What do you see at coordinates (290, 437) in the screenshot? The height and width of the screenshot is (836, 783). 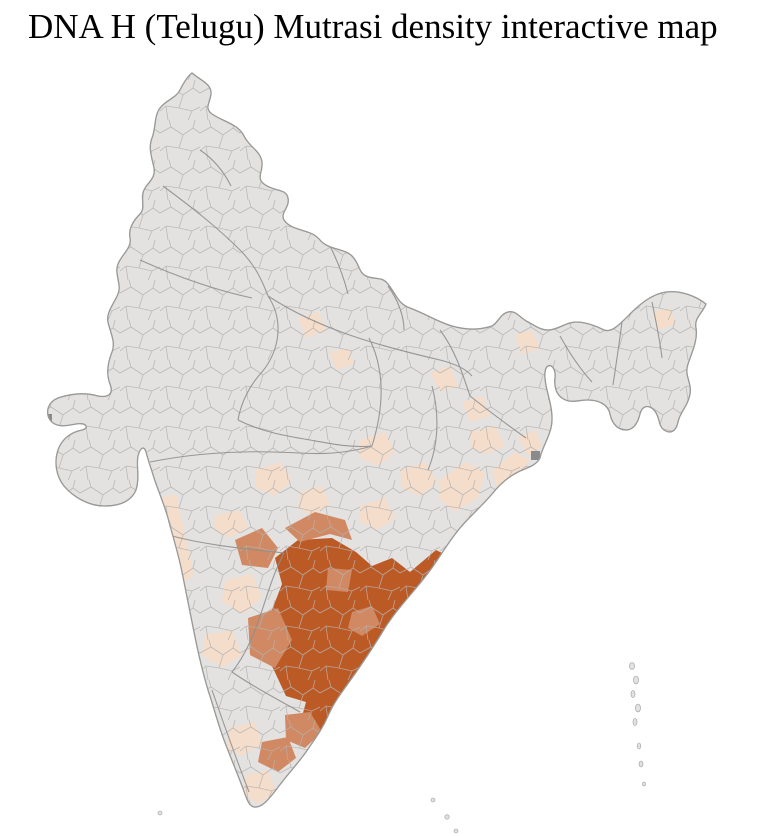 I see `urban-districts` at bounding box center [290, 437].